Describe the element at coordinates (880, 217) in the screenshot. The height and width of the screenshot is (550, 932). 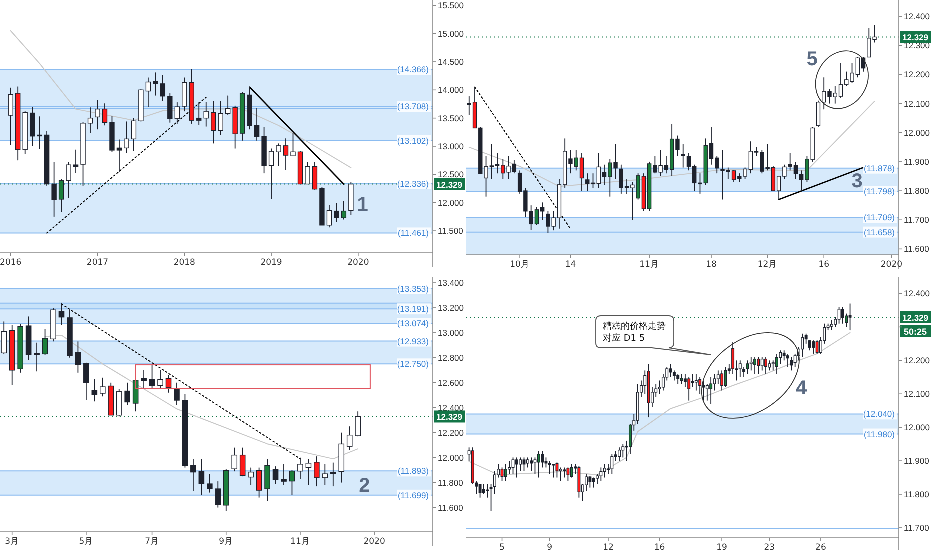
I see `ref-line-label: (11.709)` at that location.